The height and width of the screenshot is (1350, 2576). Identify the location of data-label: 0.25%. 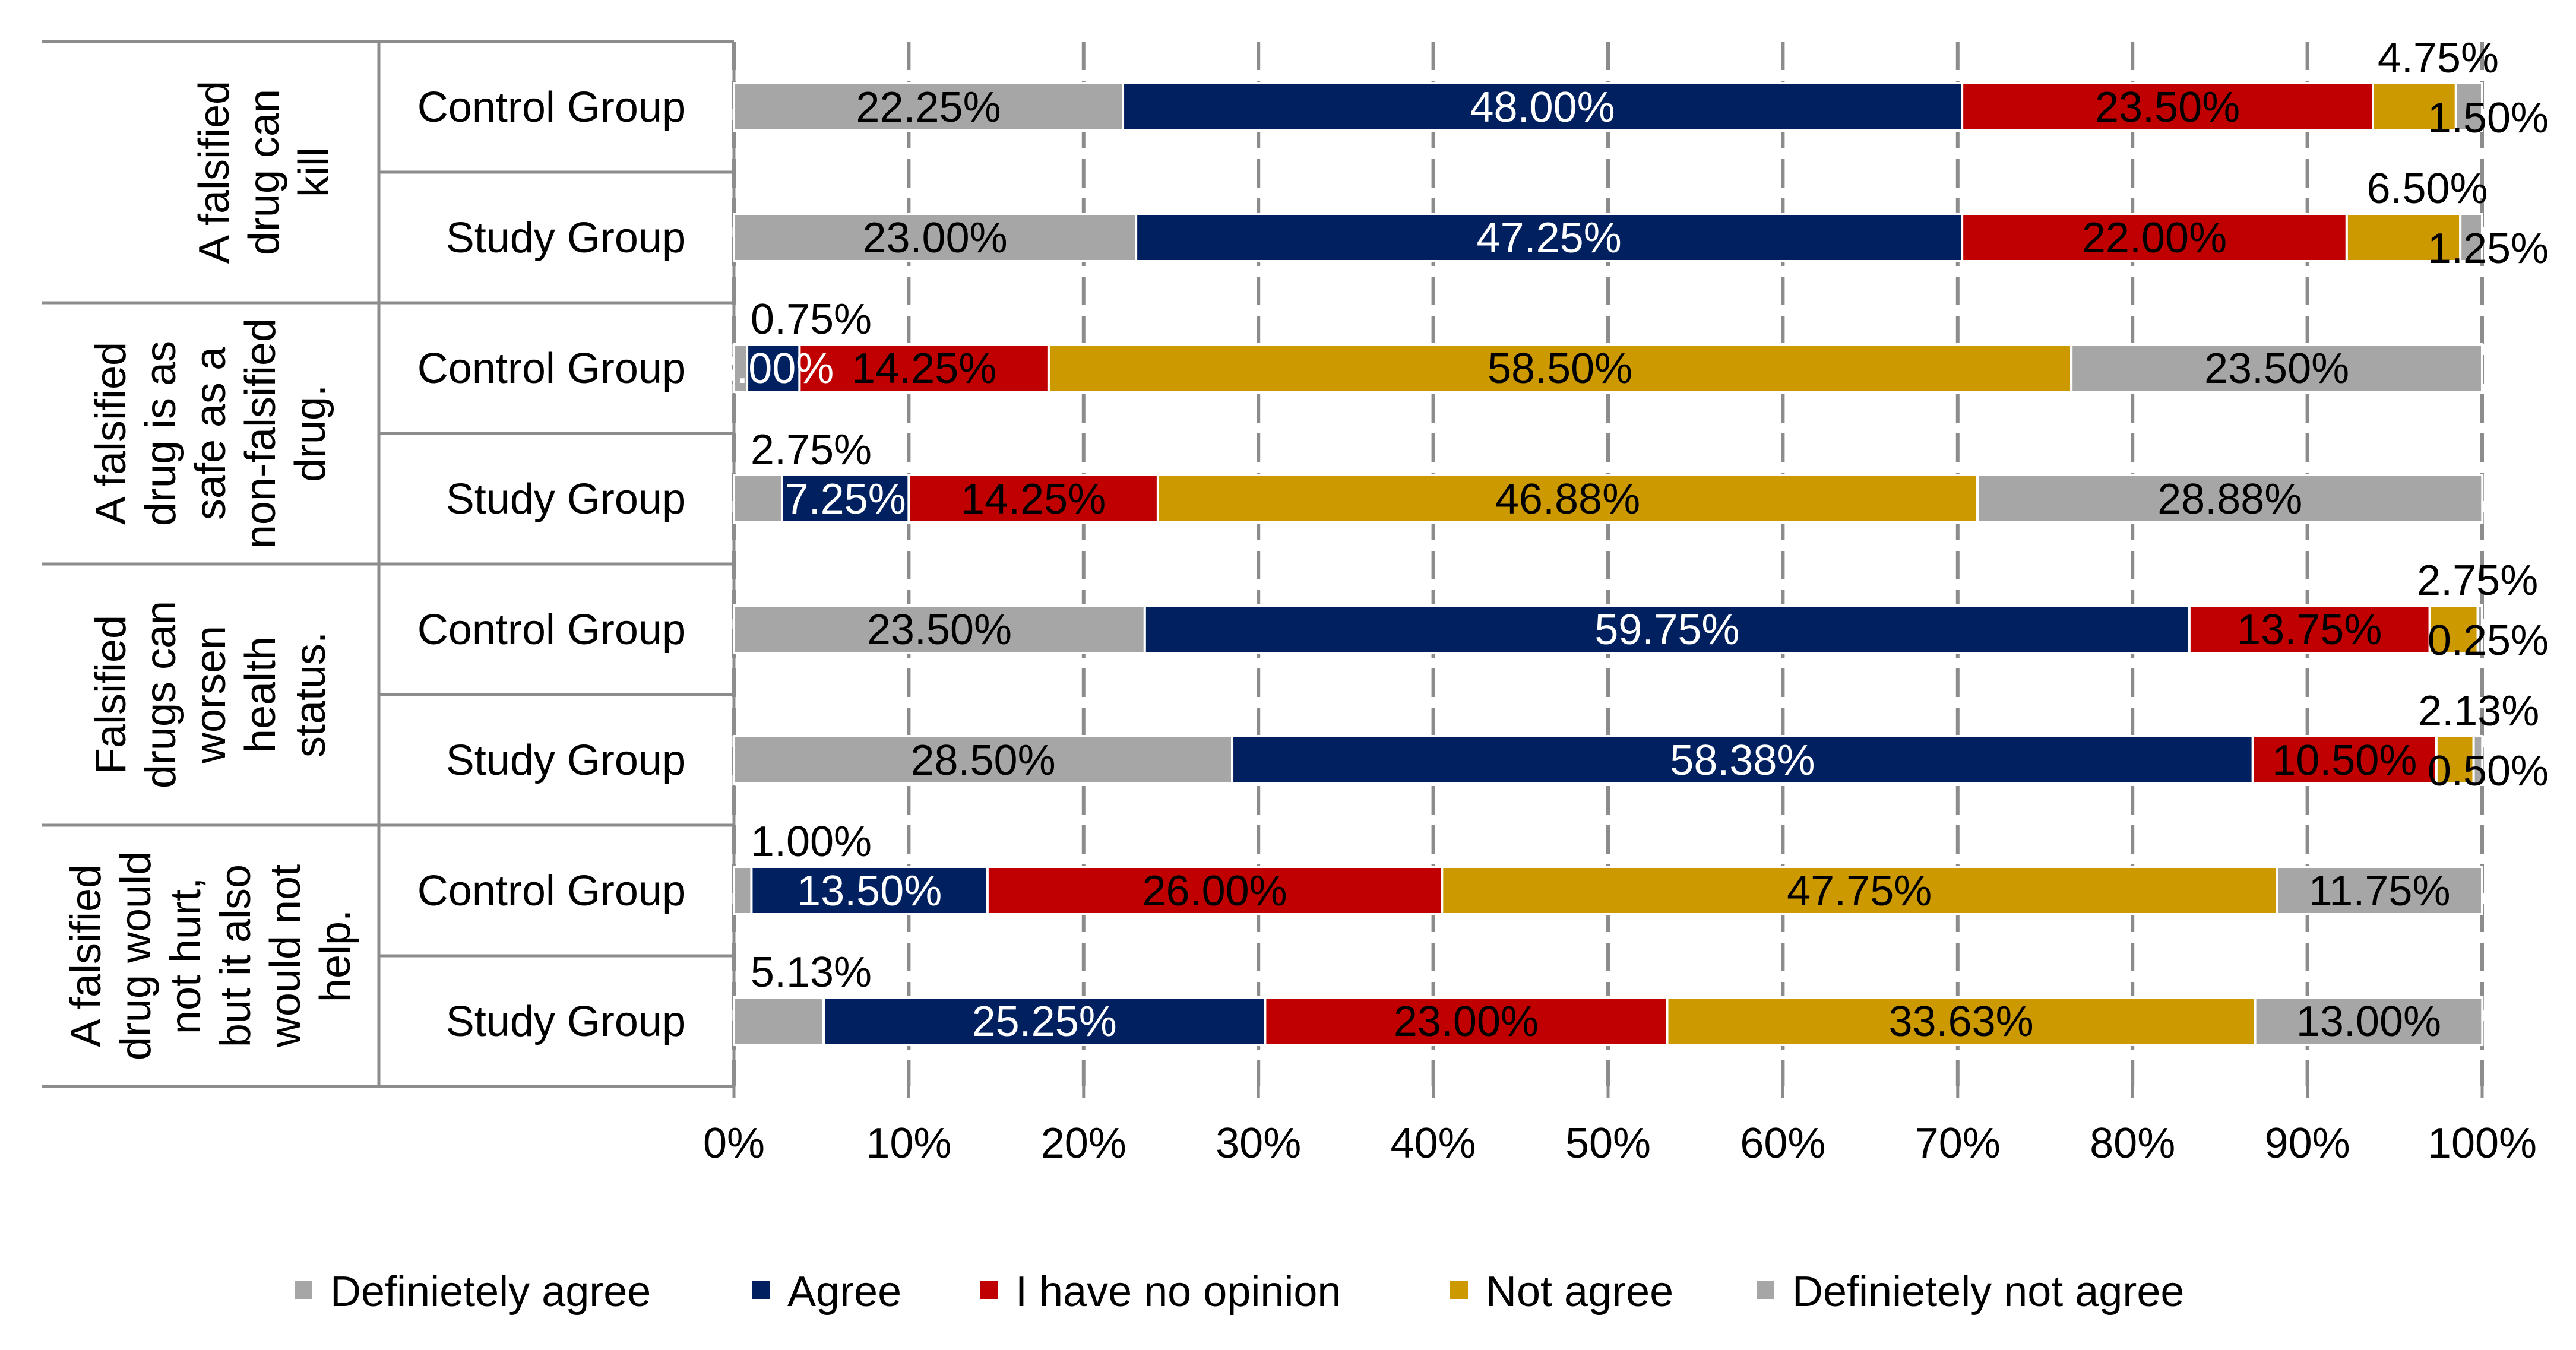
(2488, 640).